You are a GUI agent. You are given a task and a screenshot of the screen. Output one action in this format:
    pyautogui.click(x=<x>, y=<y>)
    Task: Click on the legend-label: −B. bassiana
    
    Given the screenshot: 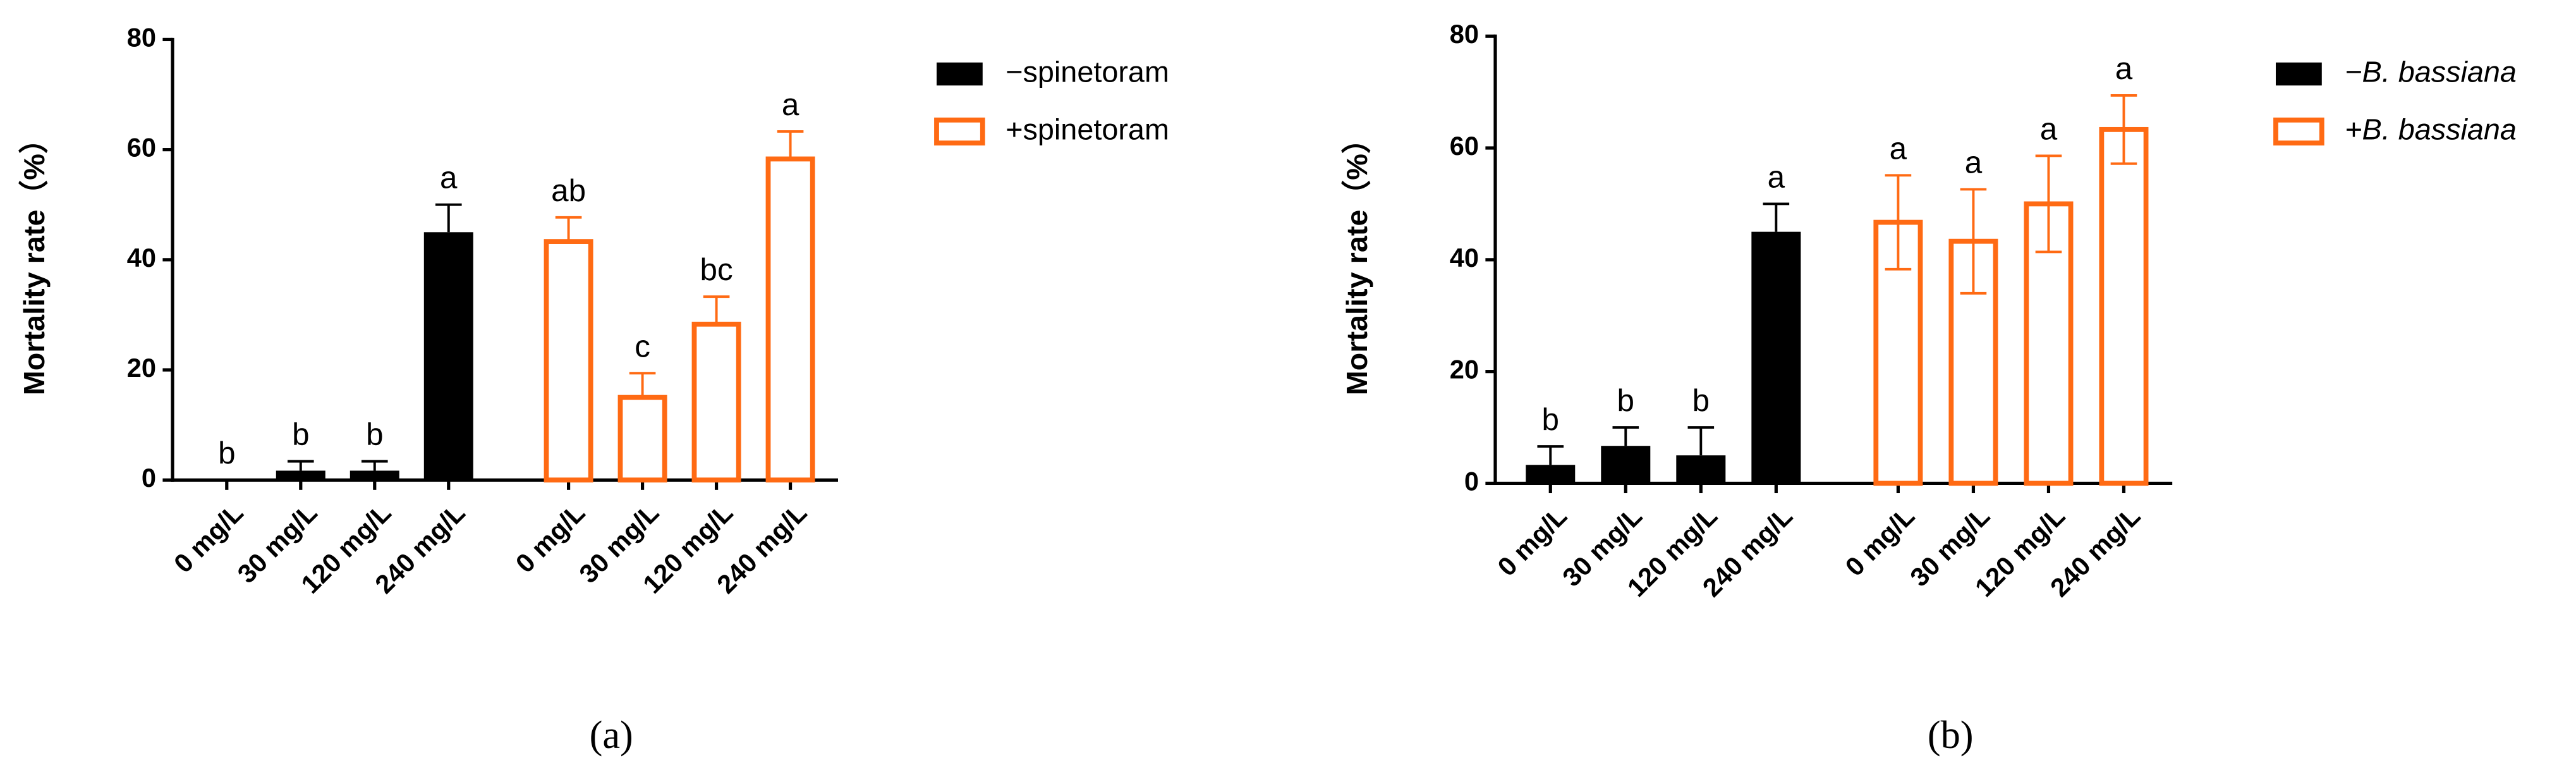 What is the action you would take?
    pyautogui.click(x=2431, y=71)
    